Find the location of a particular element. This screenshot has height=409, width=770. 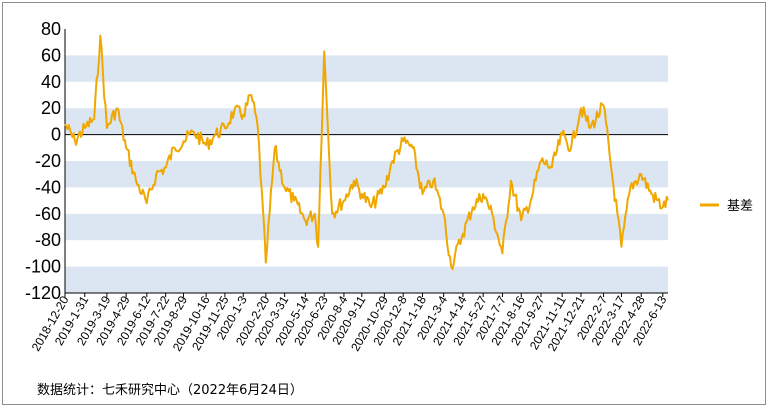

y-tick-label: -20 is located at coordinates (48, 161).